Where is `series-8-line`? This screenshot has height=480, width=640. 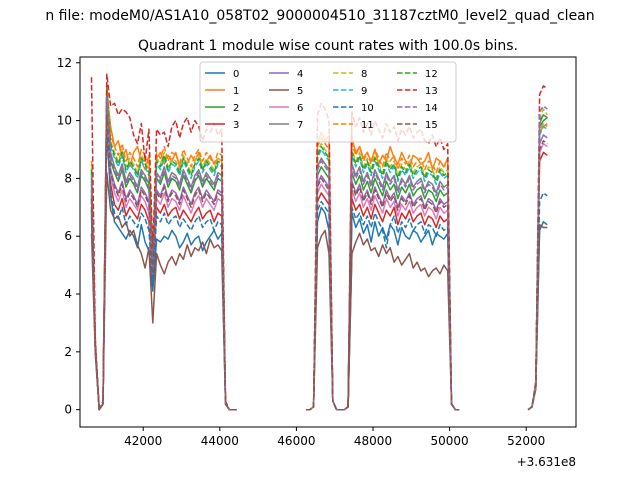 series-8-line is located at coordinates (403, 279).